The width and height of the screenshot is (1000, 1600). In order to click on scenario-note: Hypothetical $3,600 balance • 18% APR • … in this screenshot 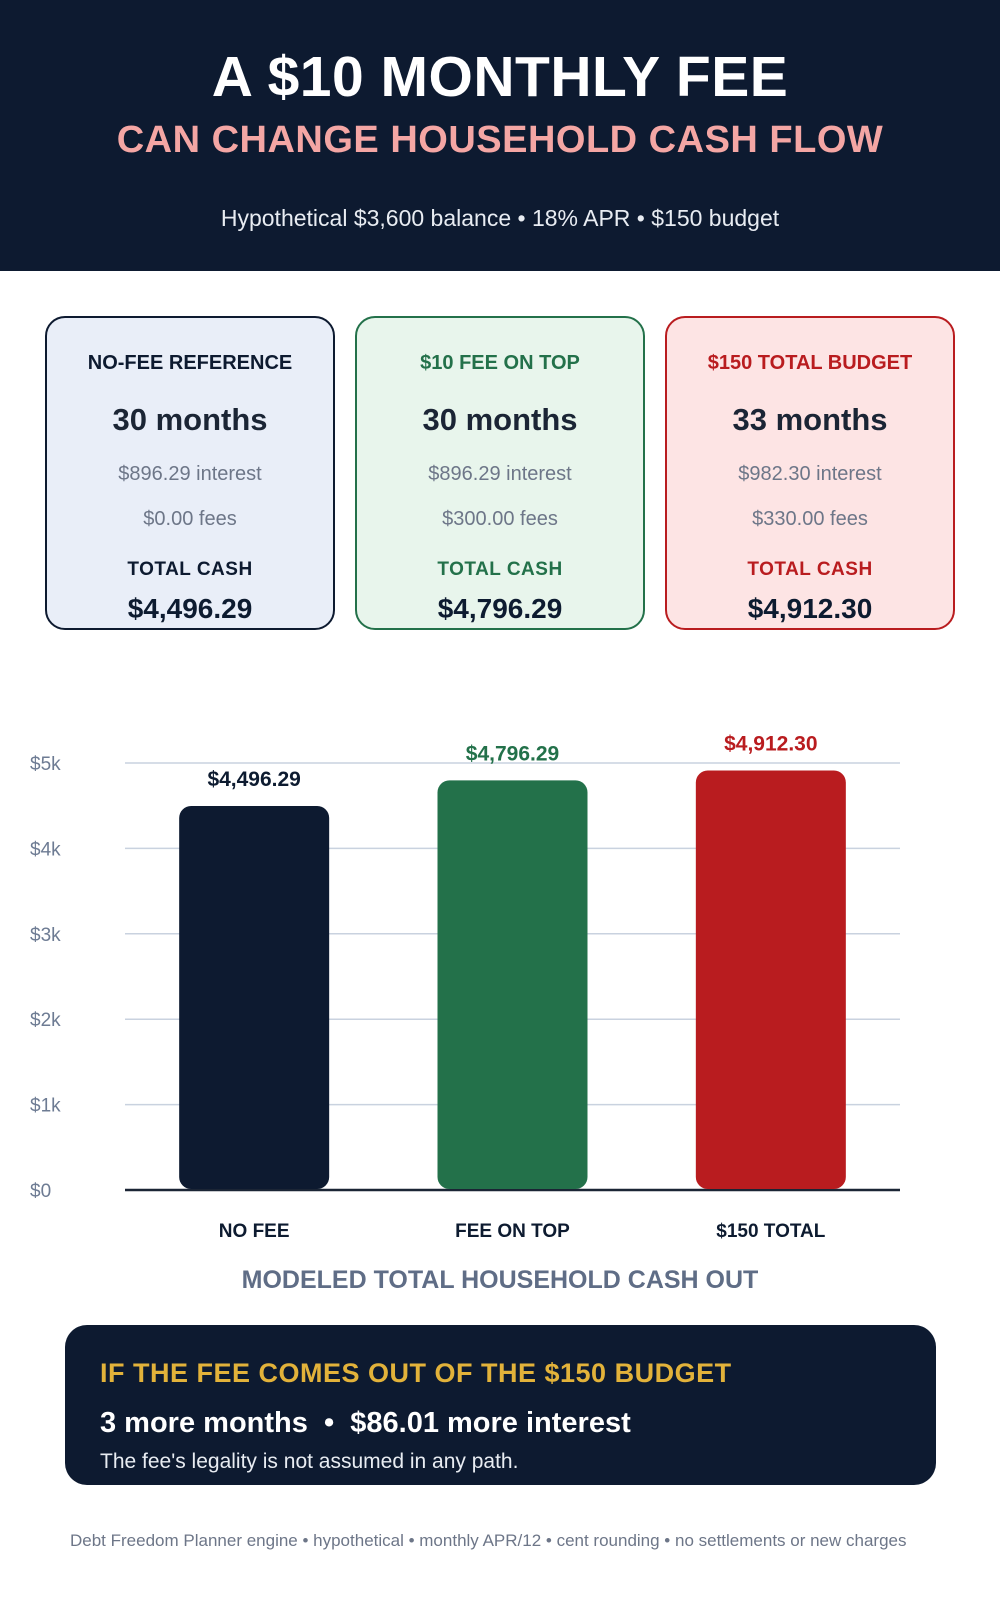, I will do `click(500, 218)`.